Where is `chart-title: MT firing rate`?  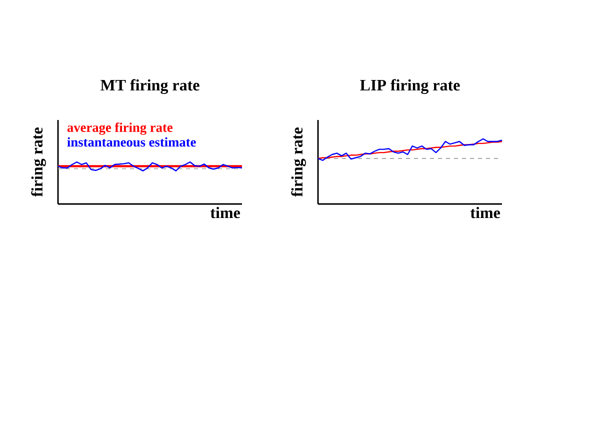 chart-title: MT firing rate is located at coordinates (150, 86).